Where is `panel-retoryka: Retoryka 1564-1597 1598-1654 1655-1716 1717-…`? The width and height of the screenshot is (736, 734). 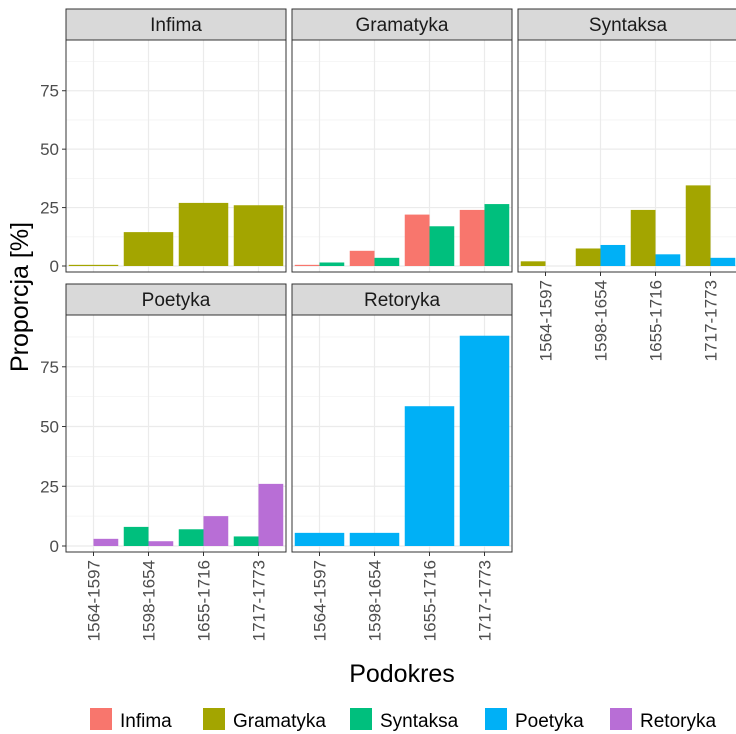 panel-retoryka: Retoryka 1564-1597 1598-1654 1655-1716 1717-… is located at coordinates (402, 462).